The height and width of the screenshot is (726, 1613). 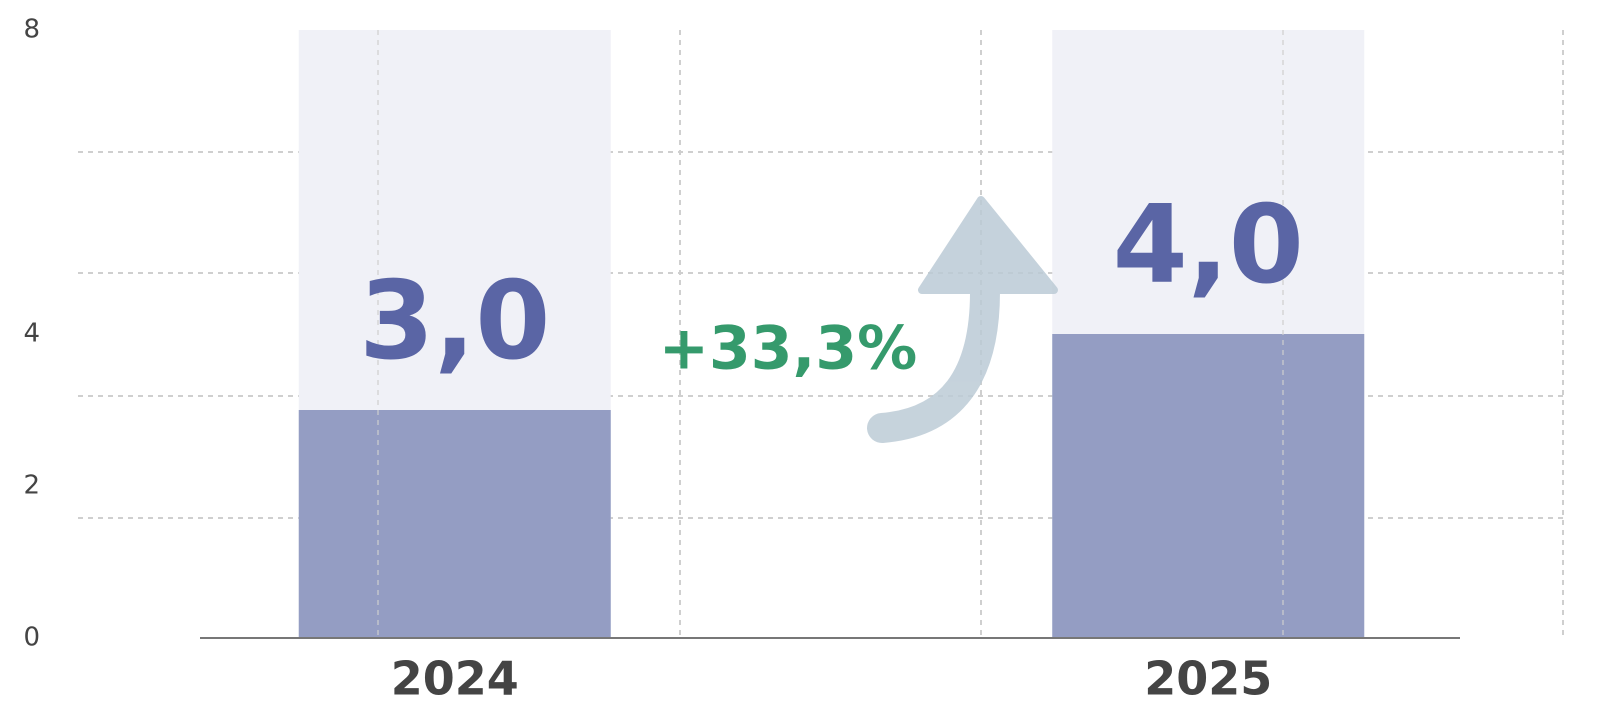 What do you see at coordinates (31, 334) in the screenshot?
I see `y-tick-label: 4` at bounding box center [31, 334].